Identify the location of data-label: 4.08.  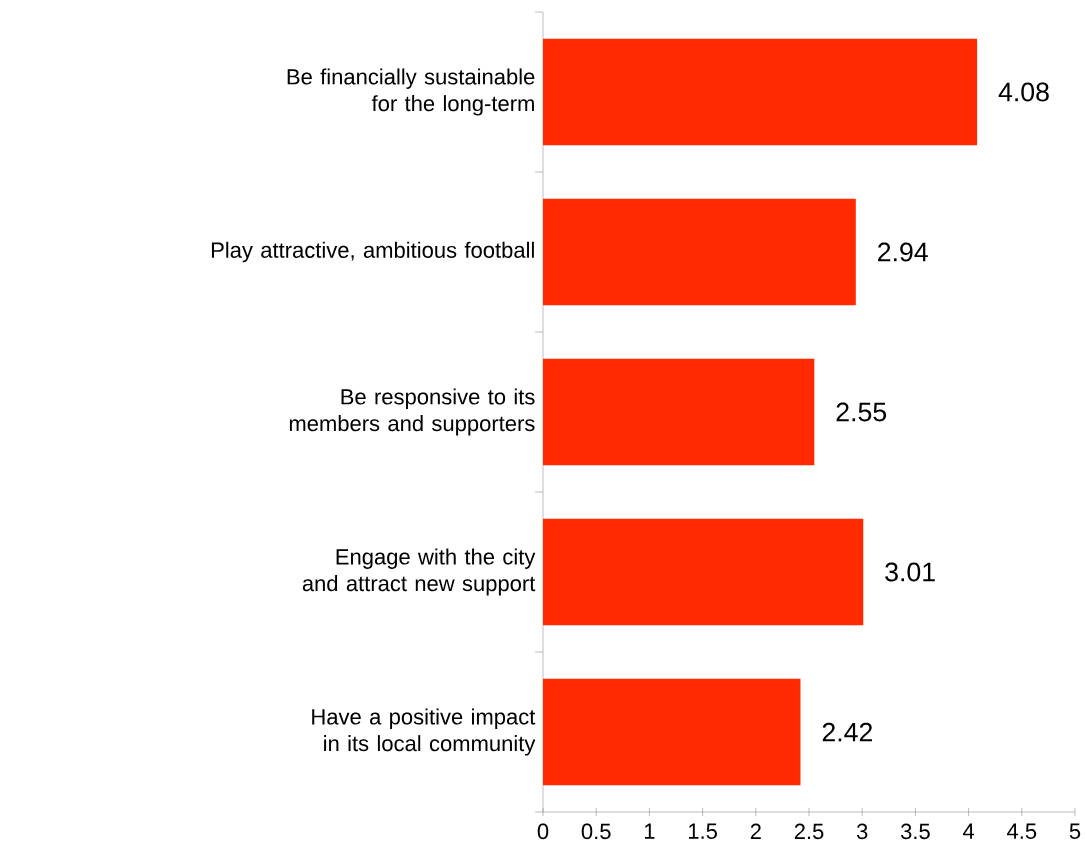
(1023, 92).